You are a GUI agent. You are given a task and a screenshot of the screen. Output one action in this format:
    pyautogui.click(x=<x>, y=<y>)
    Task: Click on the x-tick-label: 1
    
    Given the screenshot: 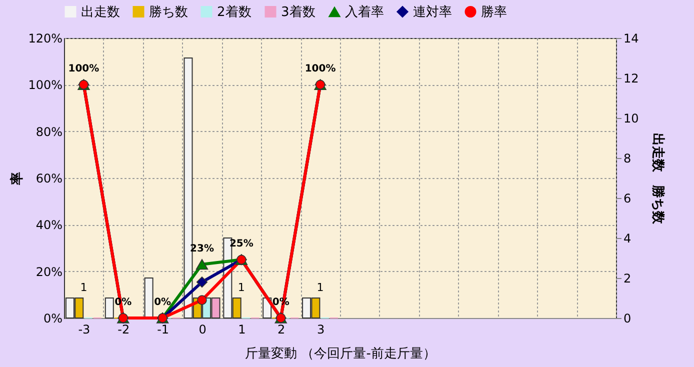 What is the action you would take?
    pyautogui.click(x=242, y=329)
    